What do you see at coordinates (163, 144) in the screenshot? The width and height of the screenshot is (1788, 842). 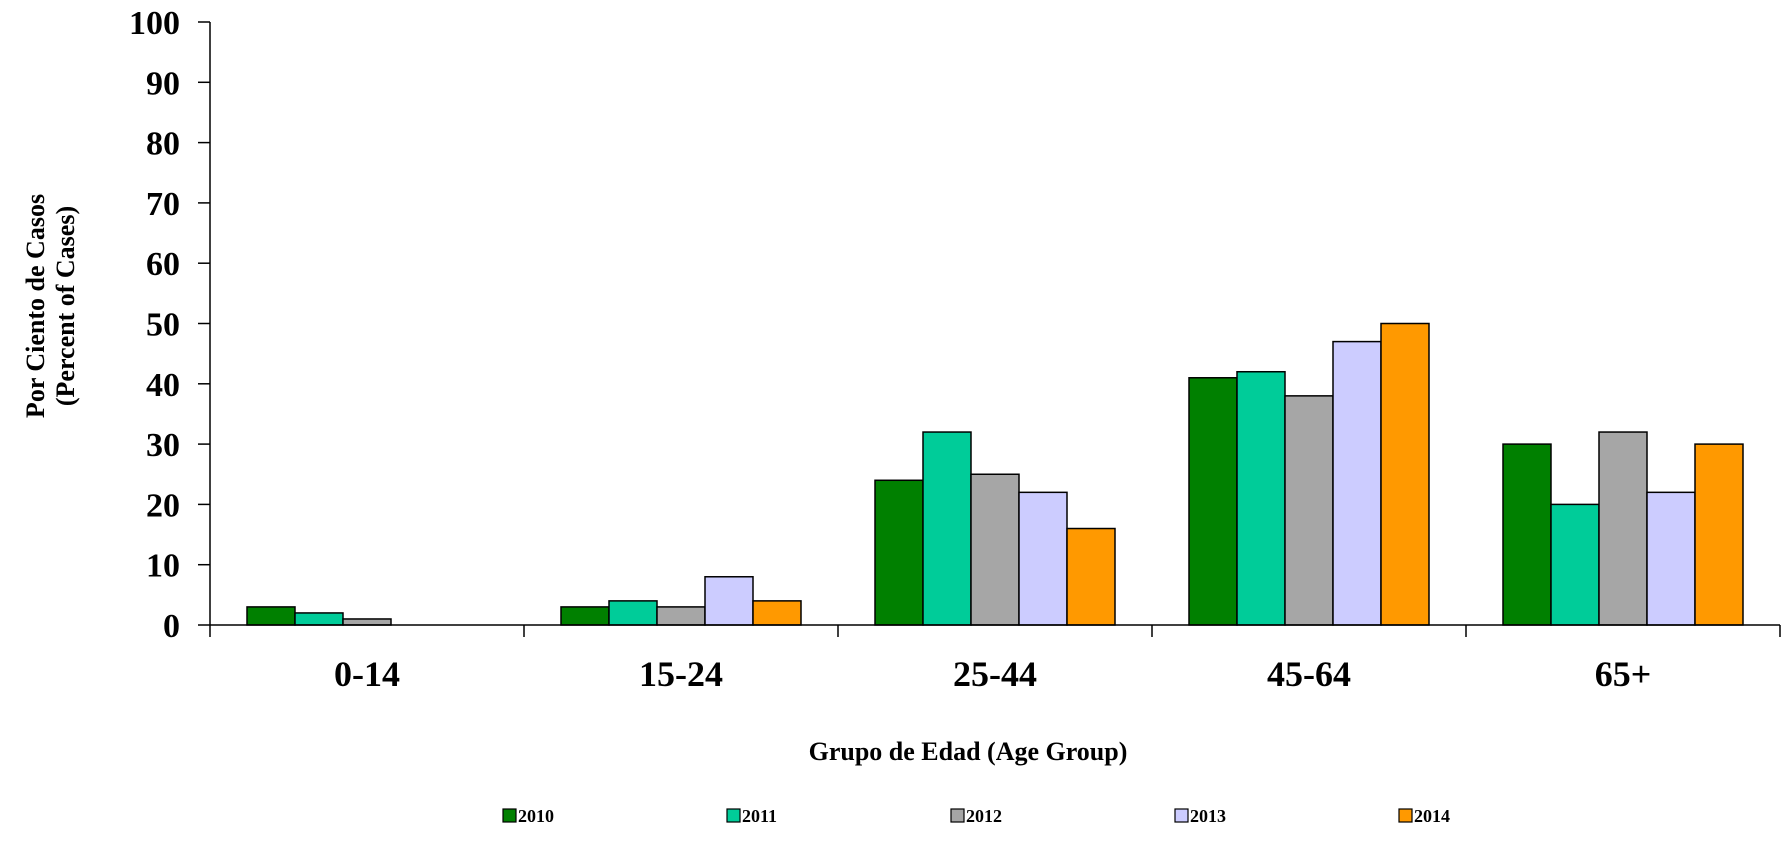 I see `y-tick-label: 80` at bounding box center [163, 144].